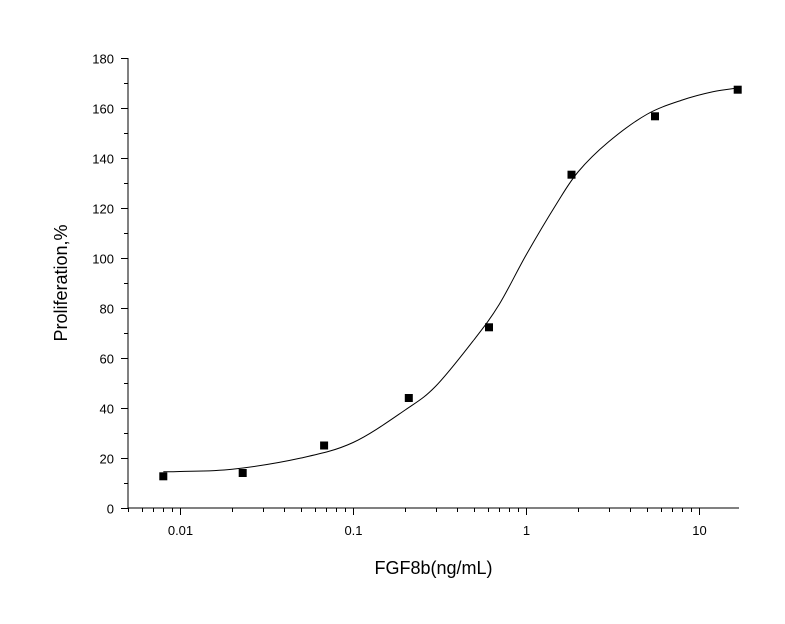 This screenshot has height=624, width=785. I want to click on y-tick-label: 100, so click(103, 259).